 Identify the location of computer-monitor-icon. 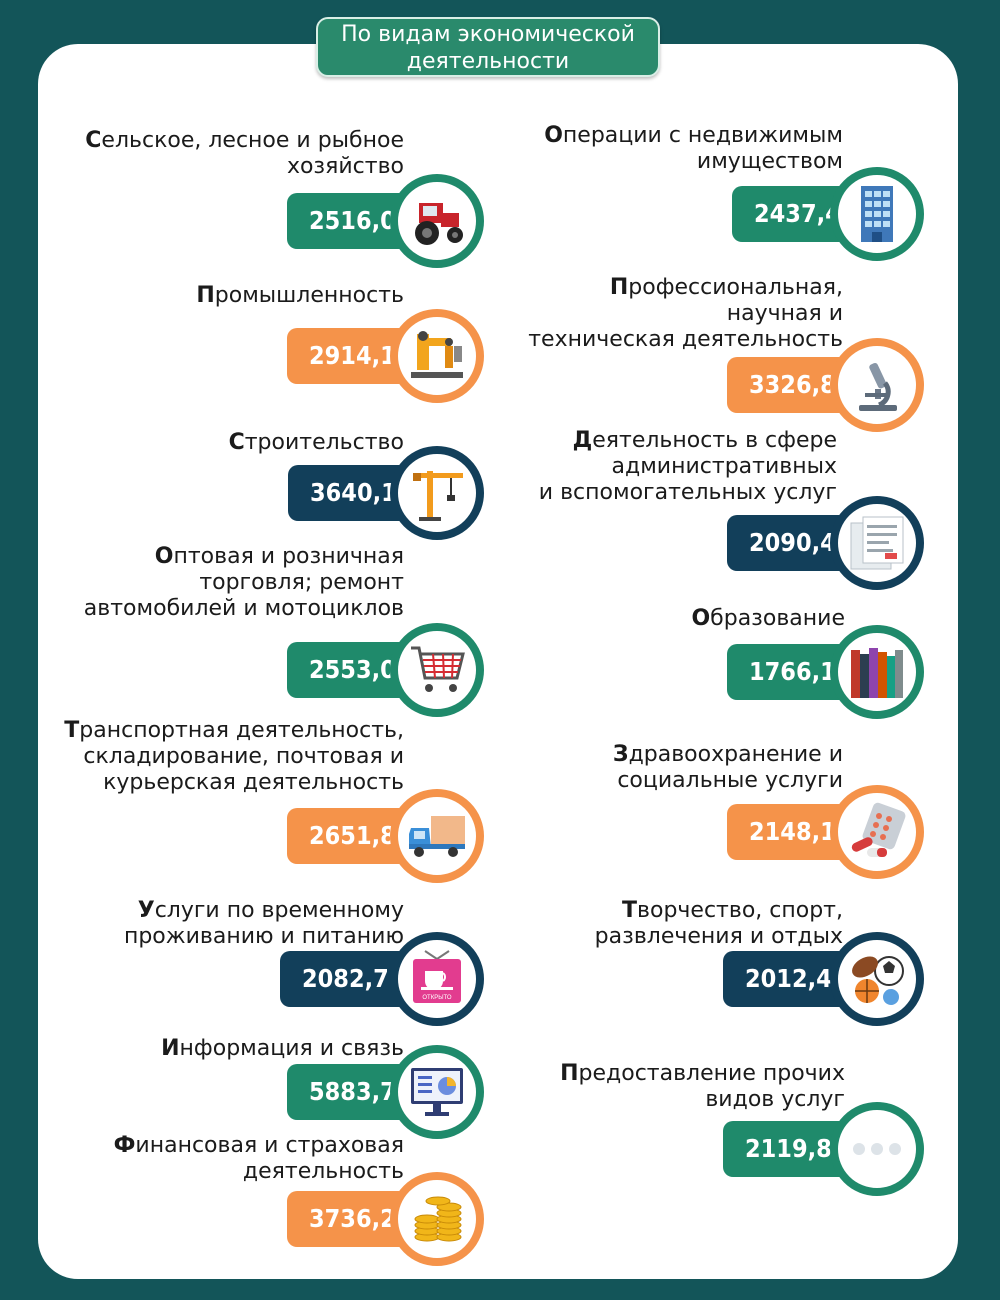
(437, 1092).